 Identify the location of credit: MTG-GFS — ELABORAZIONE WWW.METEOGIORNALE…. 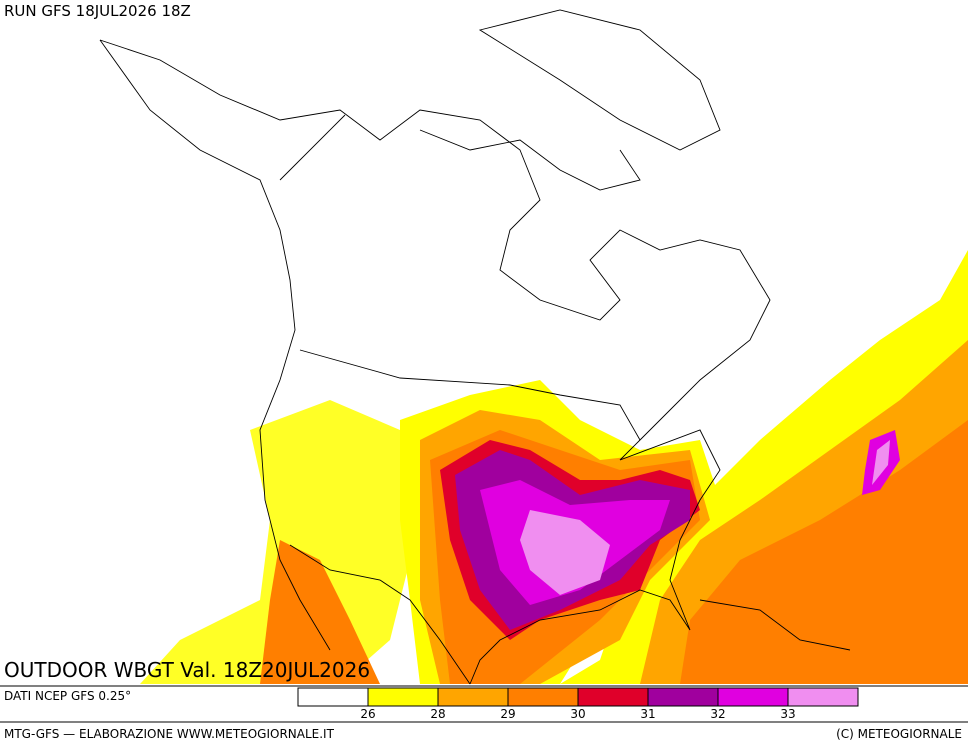
(169, 734).